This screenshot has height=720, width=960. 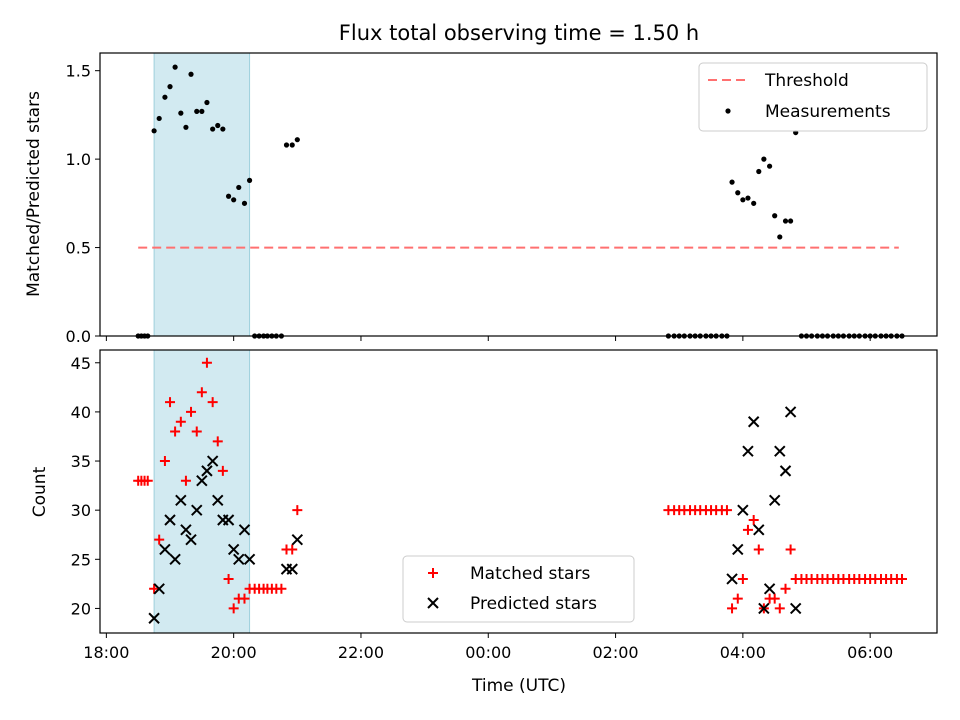 I want to click on bottom-x-tick-label: 00:00, so click(x=488, y=652).